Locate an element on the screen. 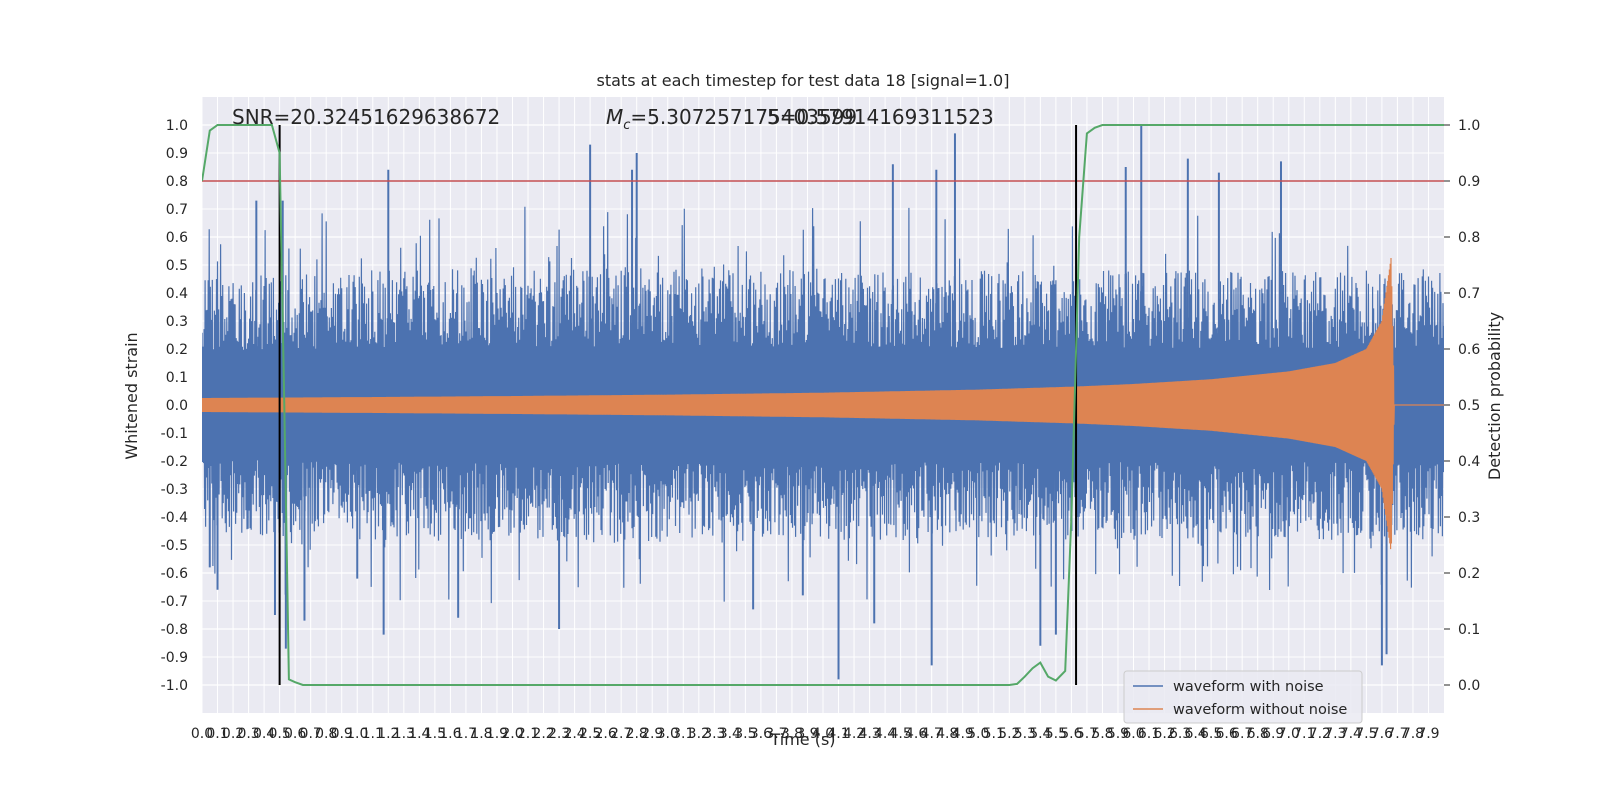 This screenshot has width=1600, height=800. x-tick-label: 6.0 is located at coordinates (1133, 734).